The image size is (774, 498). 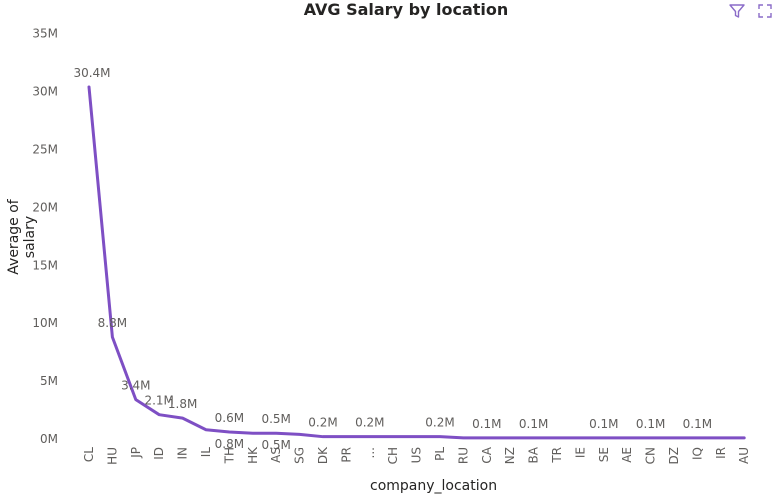 What do you see at coordinates (534, 454) in the screenshot?
I see `x-tick-label: BA` at bounding box center [534, 454].